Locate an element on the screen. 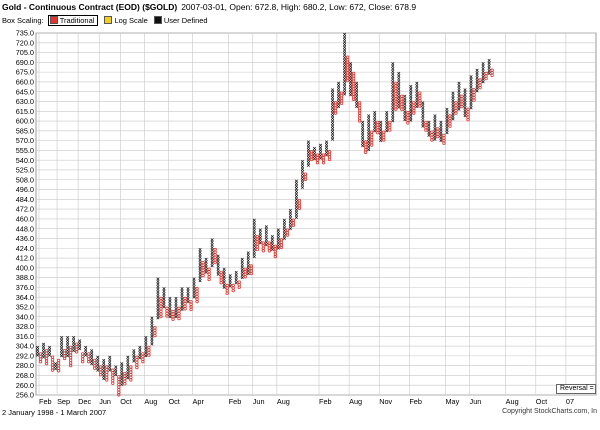  scaling-option-user-defined: User Defined is located at coordinates (180, 20).